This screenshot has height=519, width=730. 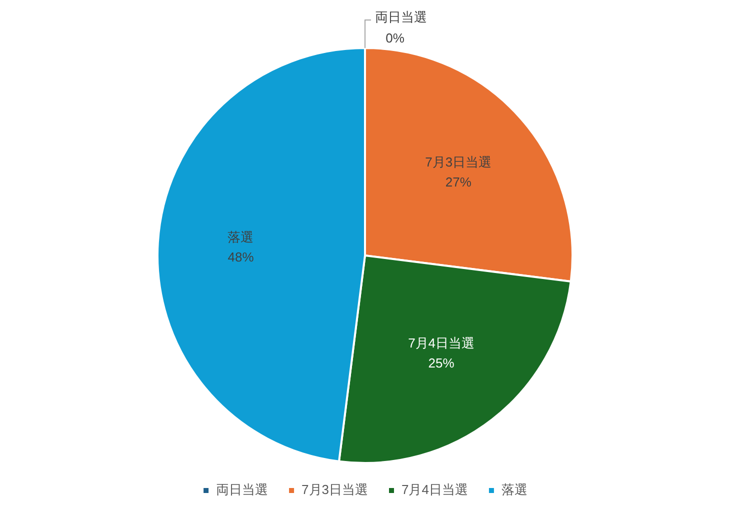 I want to click on slice-label: 7月3日当選, so click(x=458, y=162).